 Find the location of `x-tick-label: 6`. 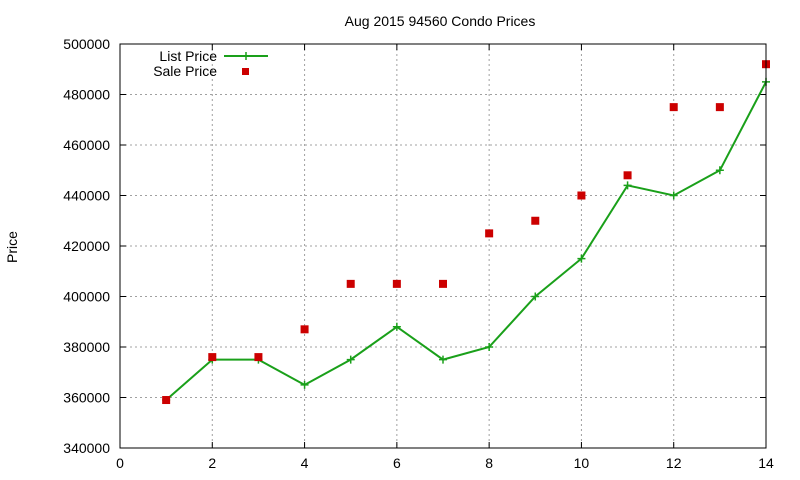

x-tick-label: 6 is located at coordinates (397, 463).